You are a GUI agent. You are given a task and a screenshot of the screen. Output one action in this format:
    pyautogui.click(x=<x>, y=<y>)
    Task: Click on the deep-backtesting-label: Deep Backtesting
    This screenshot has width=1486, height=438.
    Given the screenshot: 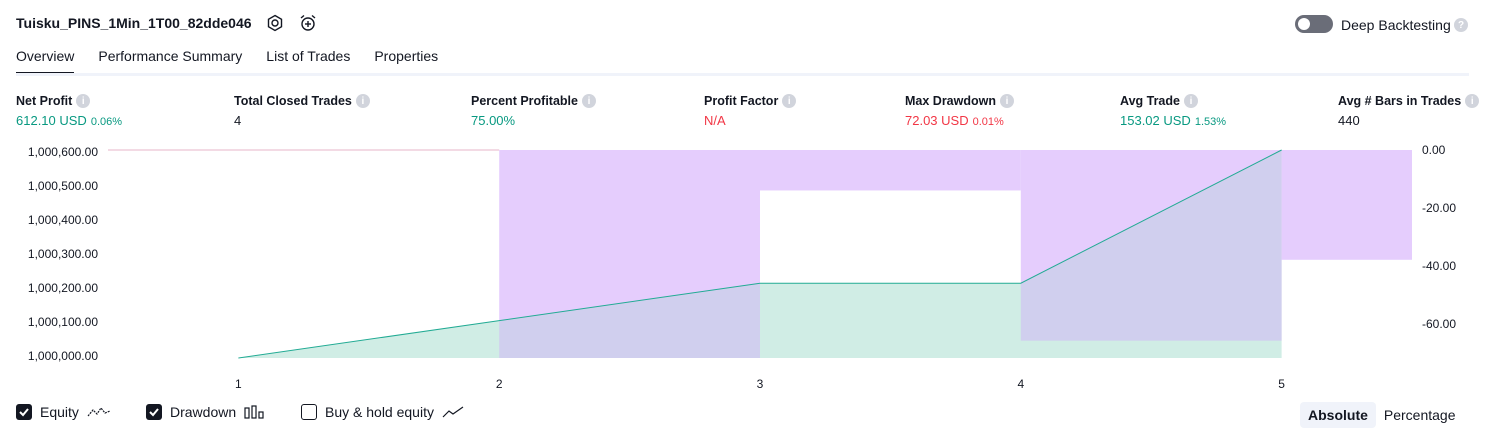 What is the action you would take?
    pyautogui.click(x=1396, y=25)
    